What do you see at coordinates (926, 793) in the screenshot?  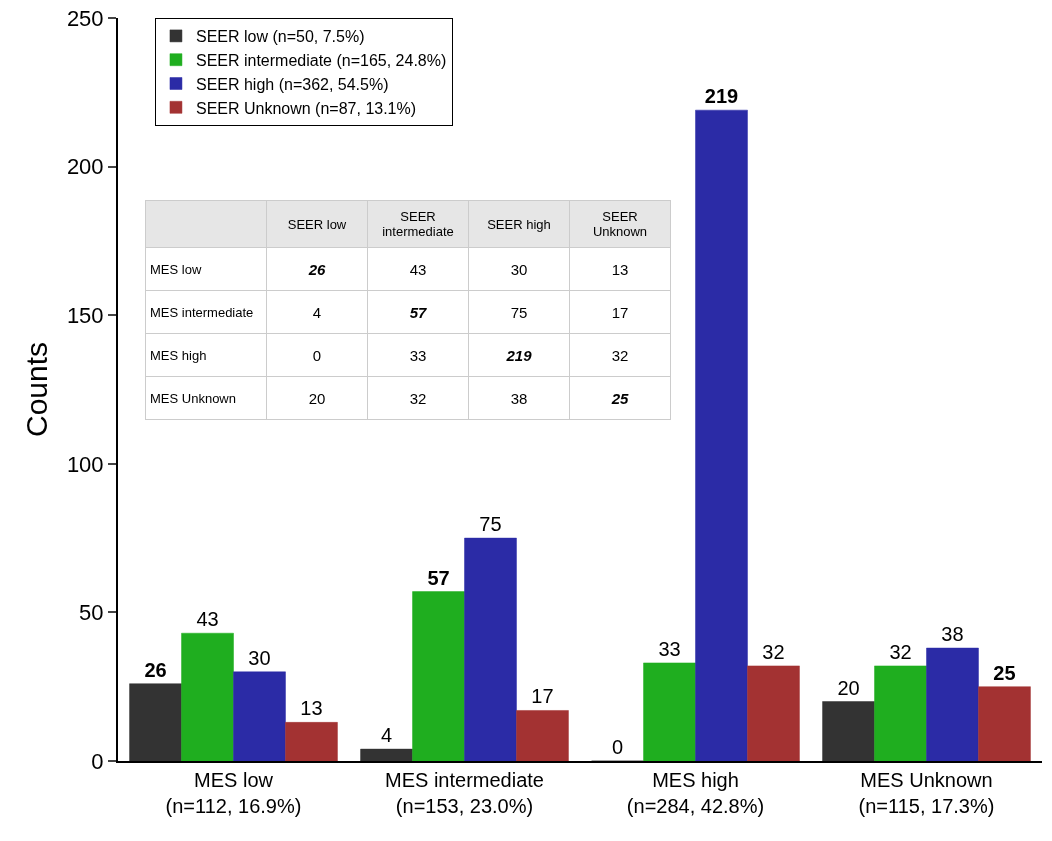 I see `x-tick-label: MES Unknown (n=115, 17.3%)` at bounding box center [926, 793].